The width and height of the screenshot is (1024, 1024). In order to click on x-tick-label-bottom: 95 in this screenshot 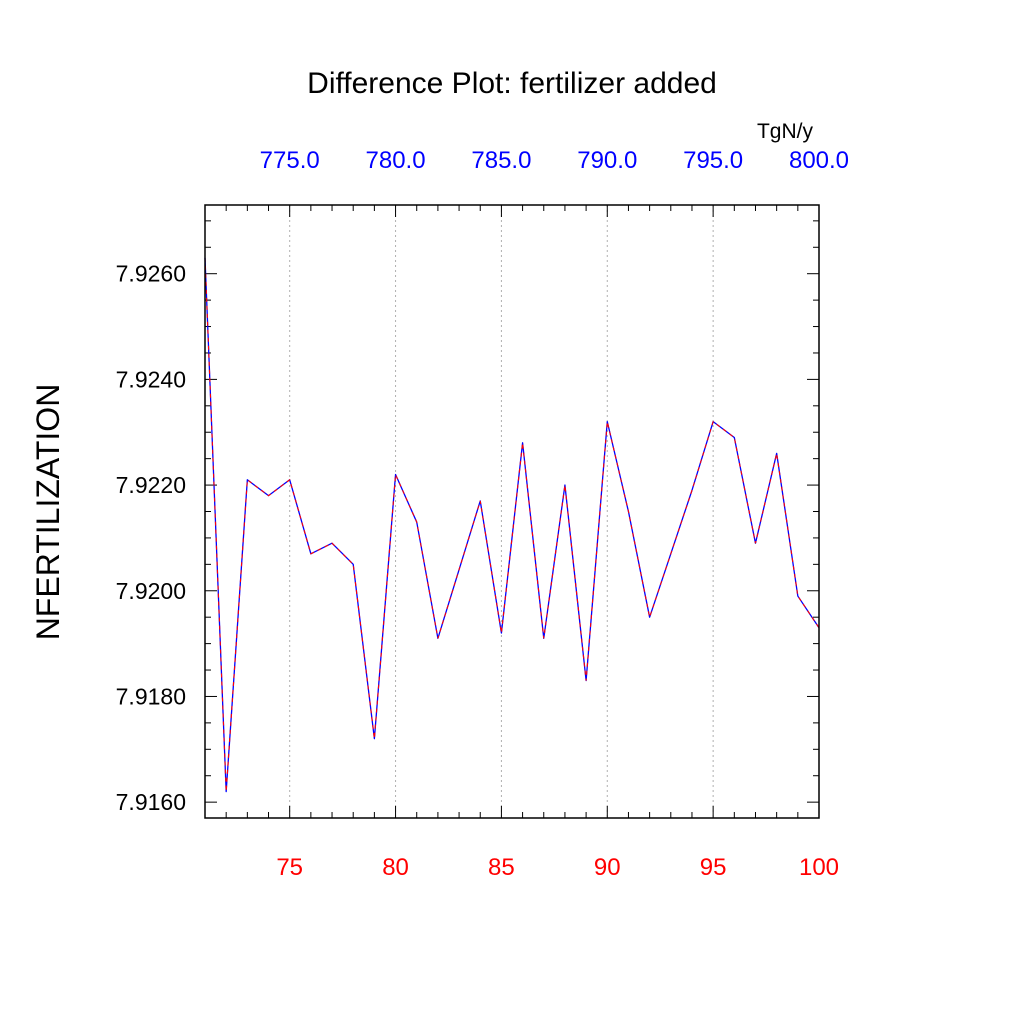, I will do `click(713, 867)`.